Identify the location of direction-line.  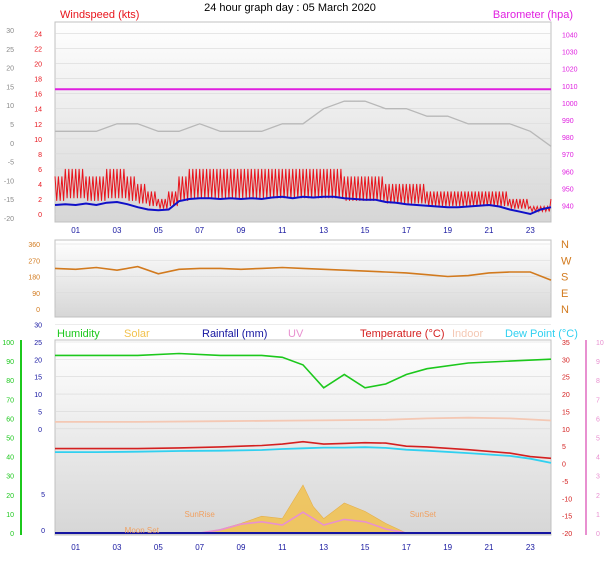
(303, 273).